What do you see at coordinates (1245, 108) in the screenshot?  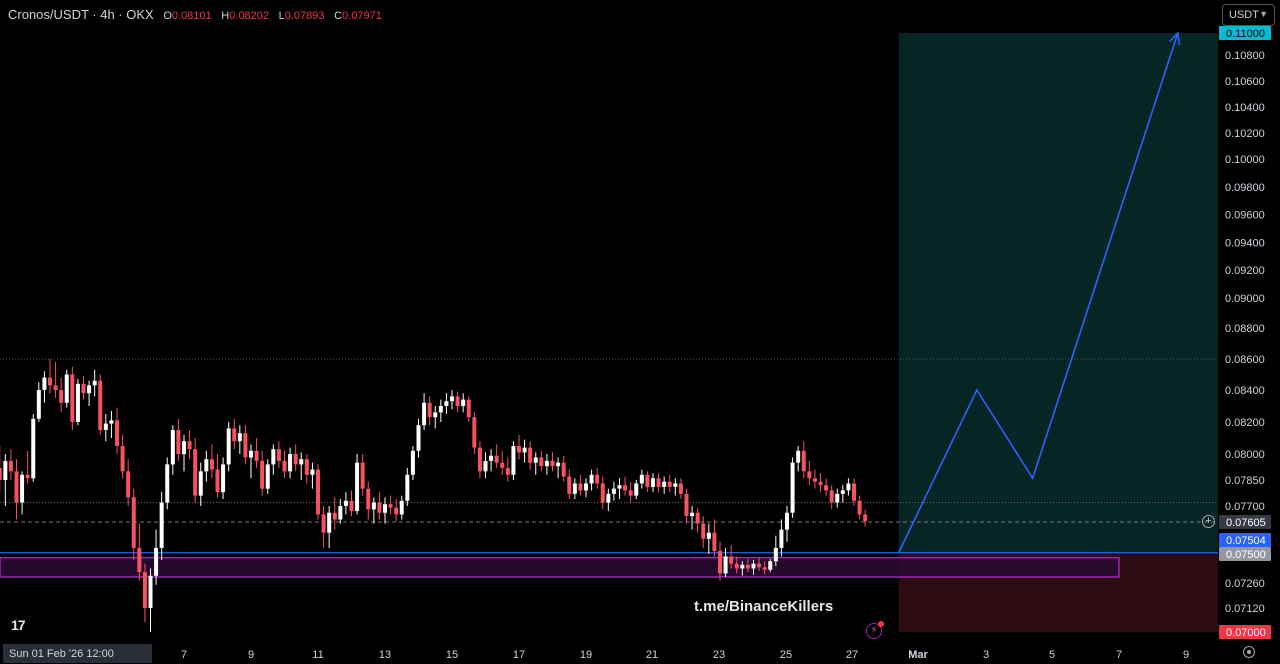 I see `price-tick-label-2: 0.10400` at bounding box center [1245, 108].